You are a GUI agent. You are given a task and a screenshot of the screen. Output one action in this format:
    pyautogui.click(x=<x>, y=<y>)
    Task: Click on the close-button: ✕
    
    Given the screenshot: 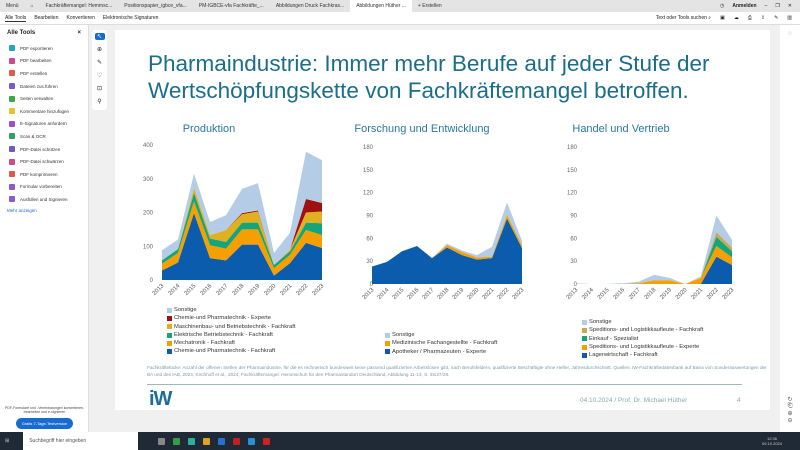 What is the action you would take?
    pyautogui.click(x=789, y=6)
    